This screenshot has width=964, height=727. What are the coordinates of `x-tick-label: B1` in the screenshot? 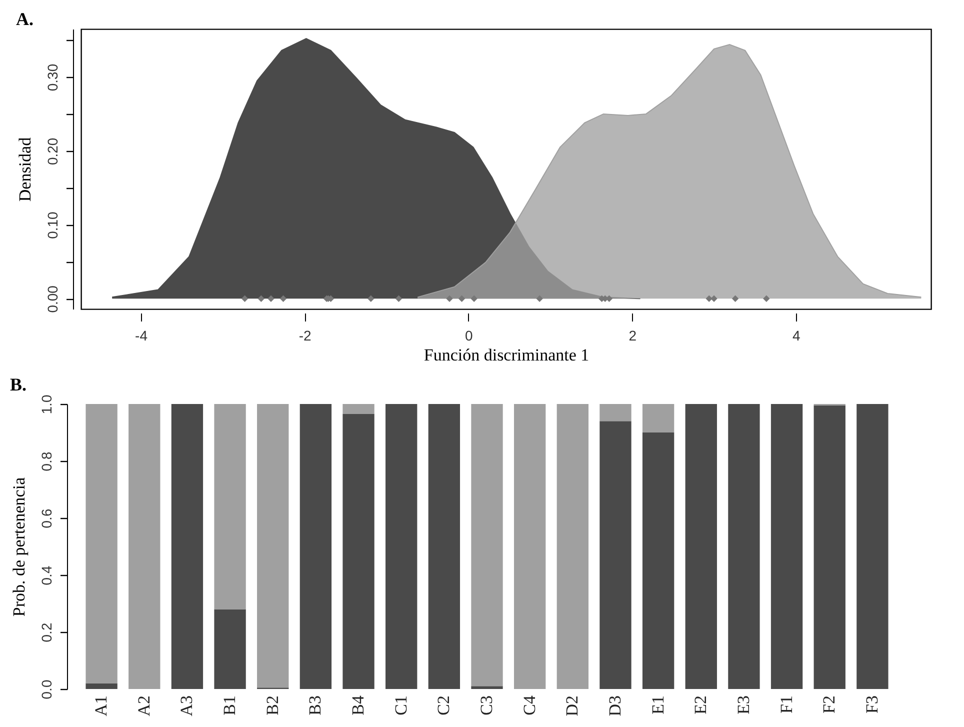 It's located at (230, 706).